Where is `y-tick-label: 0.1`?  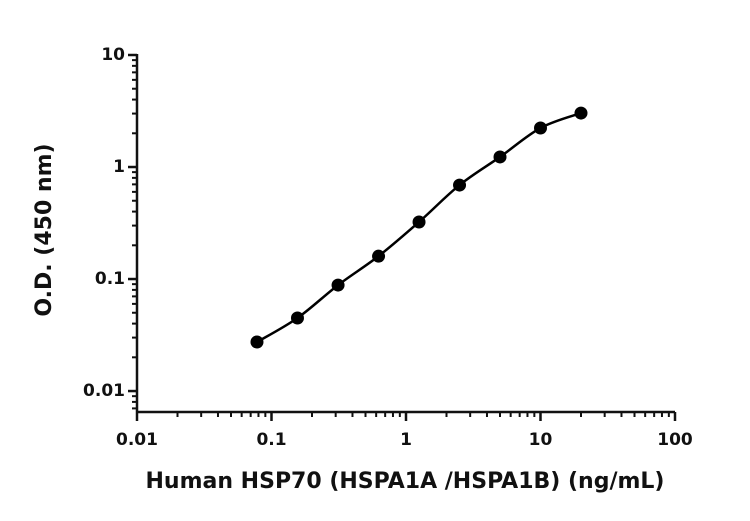
y-tick-label: 0.1 is located at coordinates (110, 279).